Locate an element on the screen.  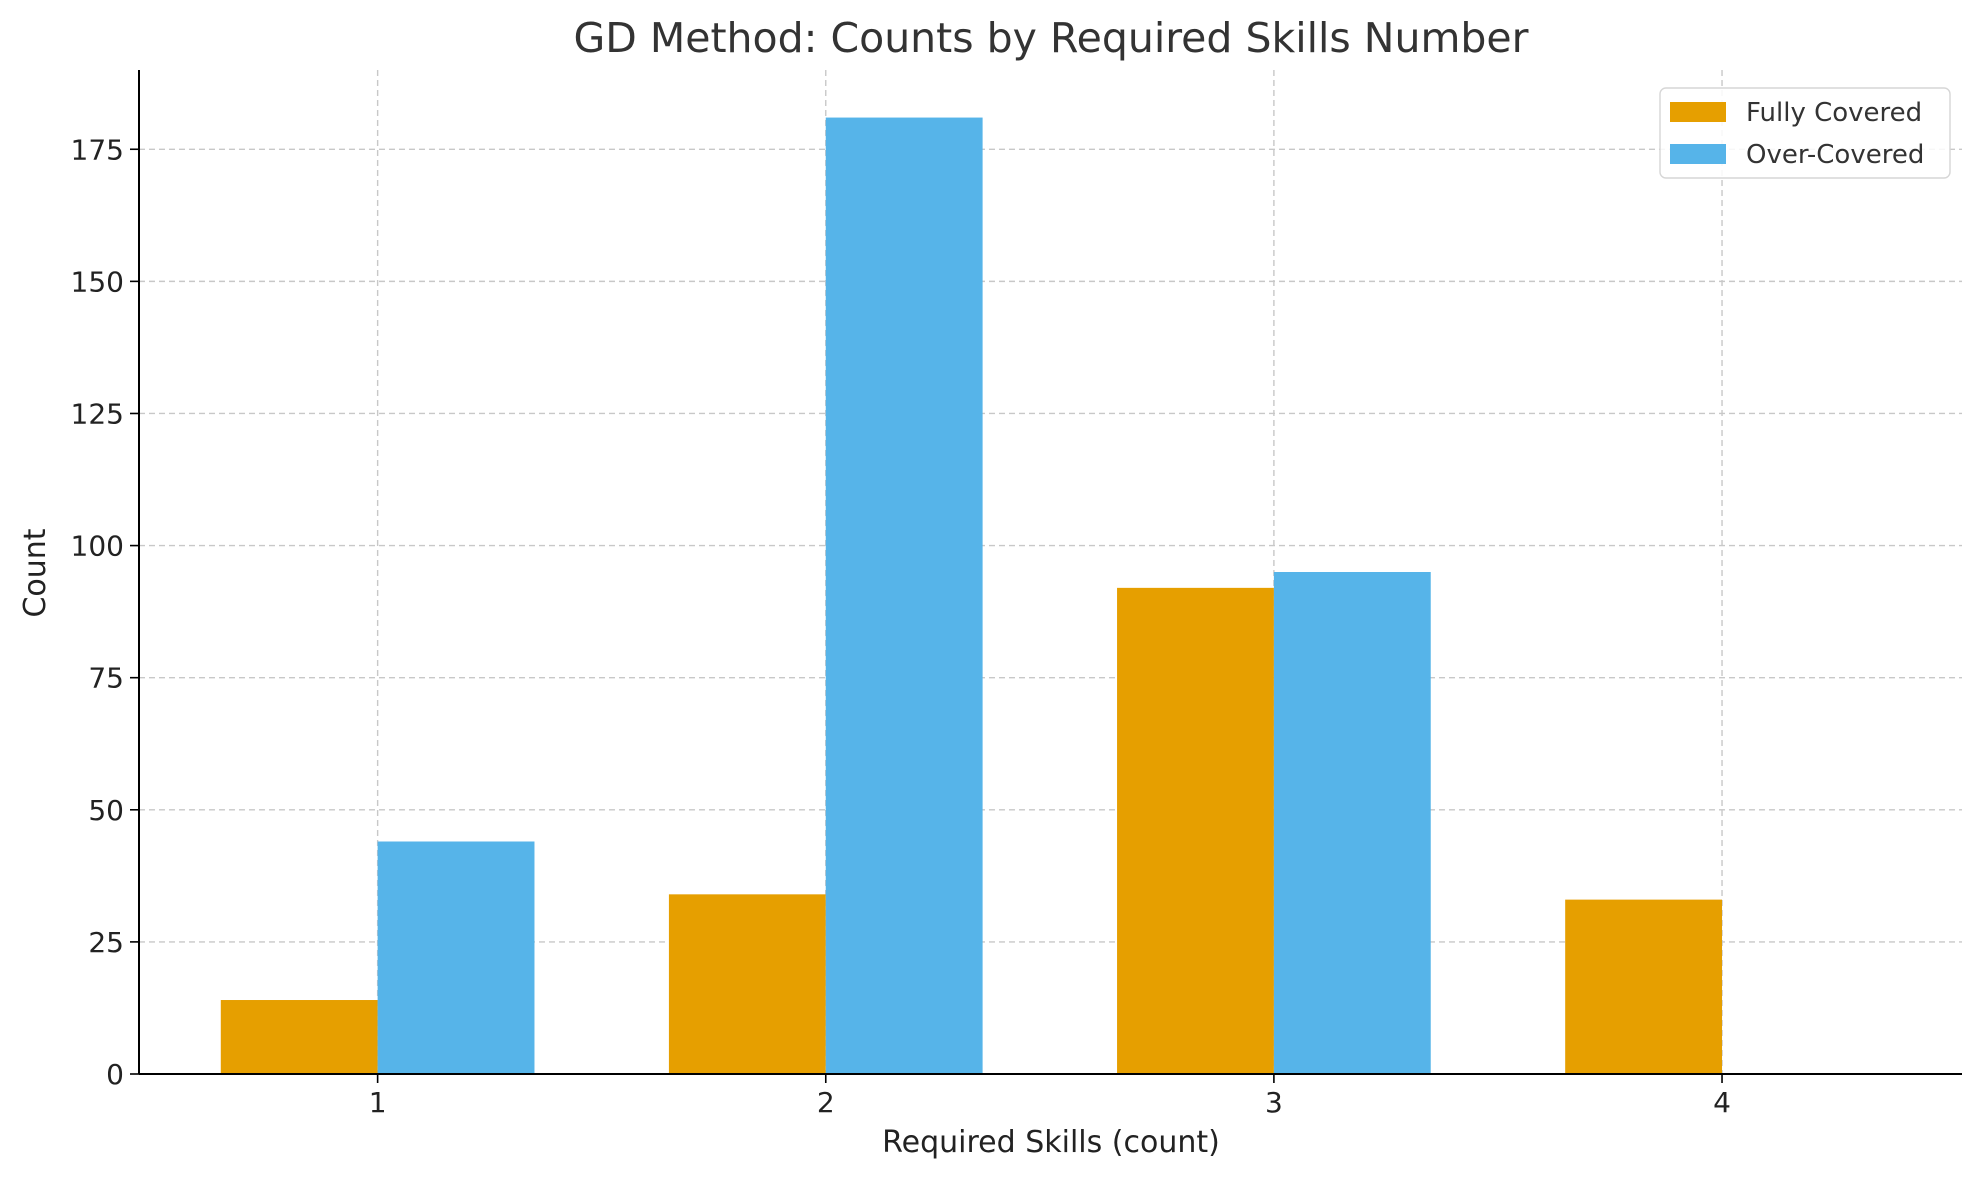
legend-label: Fully Covered is located at coordinates (1834, 113).